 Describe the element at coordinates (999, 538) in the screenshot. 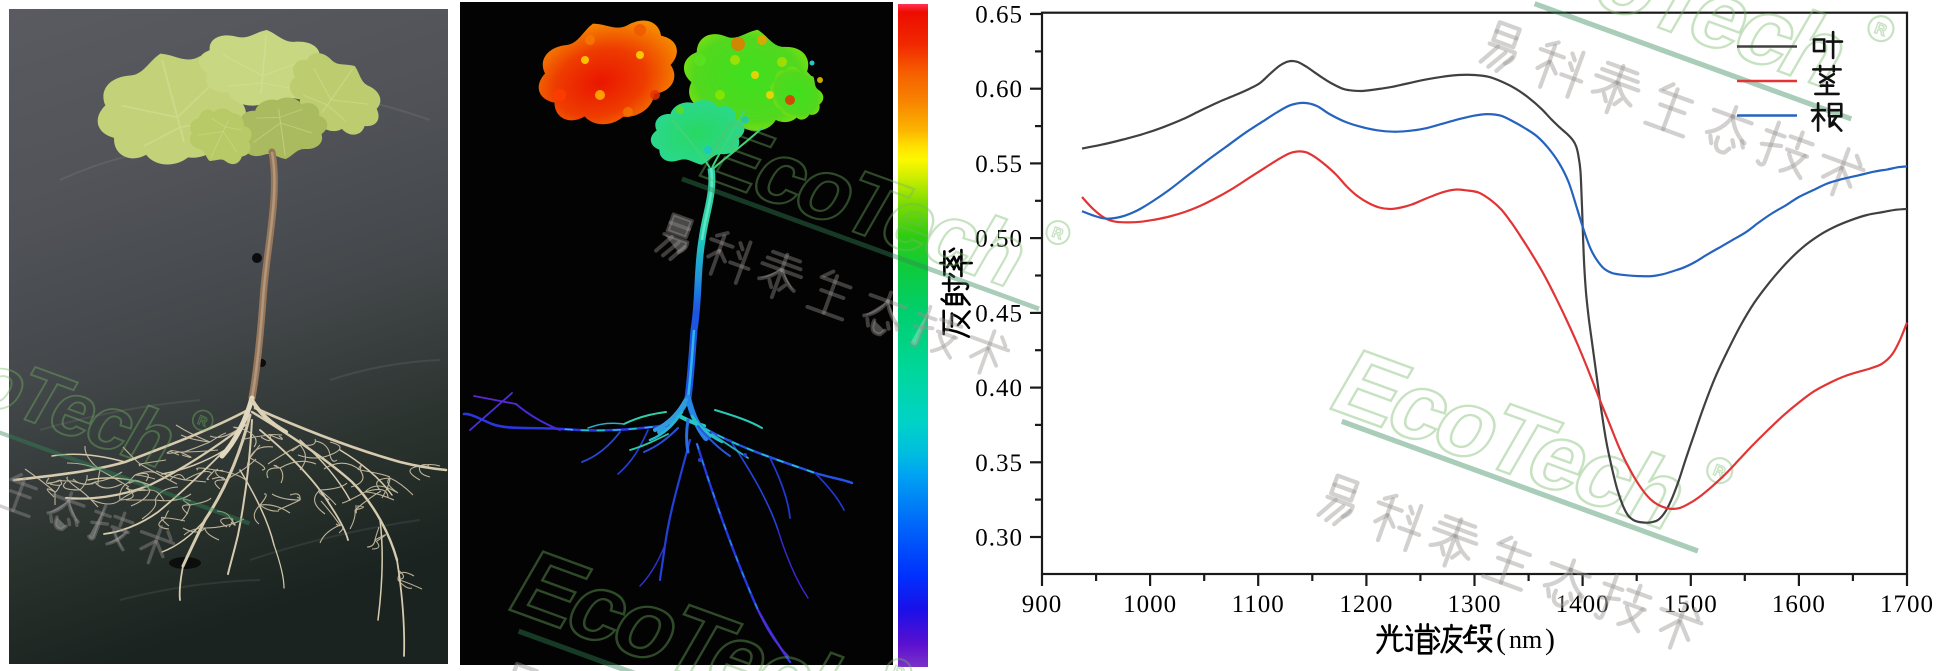

I see `svg-text: 0.30` at that location.